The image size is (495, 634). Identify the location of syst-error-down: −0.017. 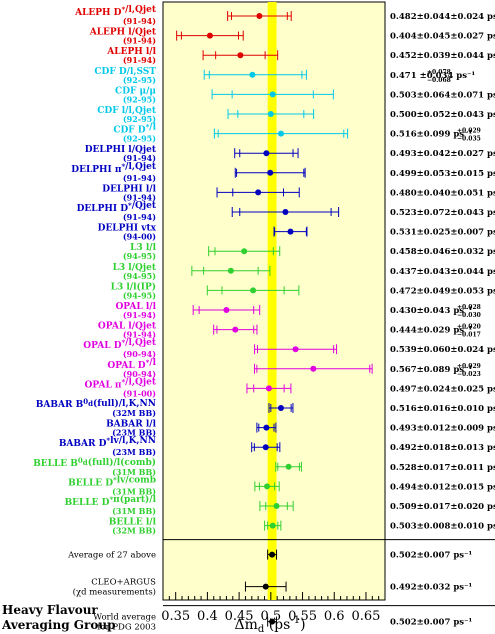
(469, 335).